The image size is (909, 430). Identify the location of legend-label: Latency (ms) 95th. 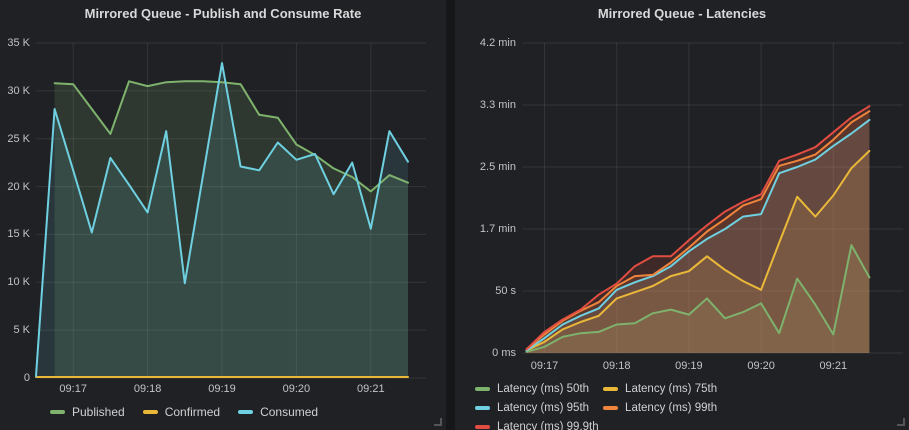
(543, 408).